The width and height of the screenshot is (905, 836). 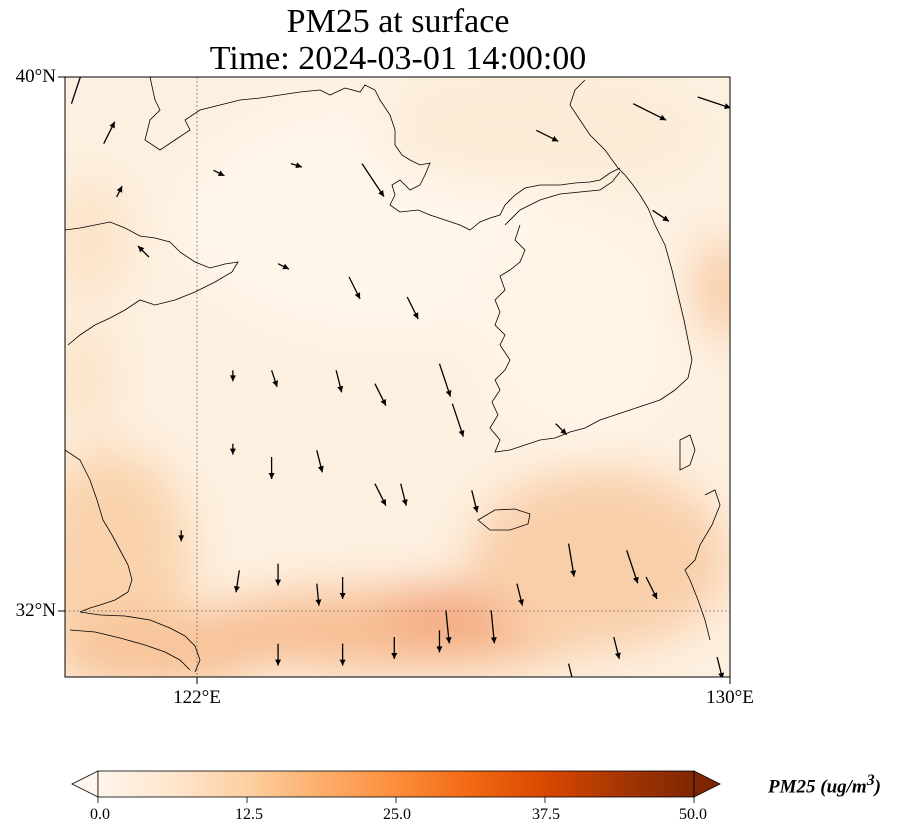 I want to click on colorbar-label-sup: 3, so click(x=870, y=780).